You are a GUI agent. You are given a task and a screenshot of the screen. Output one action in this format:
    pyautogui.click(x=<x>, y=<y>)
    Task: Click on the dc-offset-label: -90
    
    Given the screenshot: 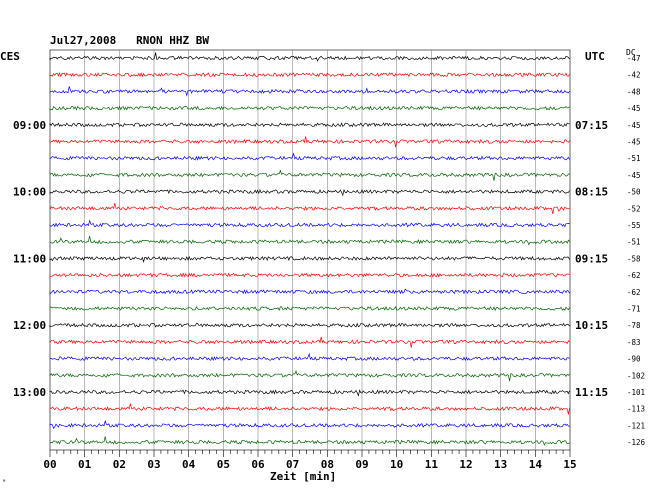 What is the action you would take?
    pyautogui.click(x=634, y=359)
    